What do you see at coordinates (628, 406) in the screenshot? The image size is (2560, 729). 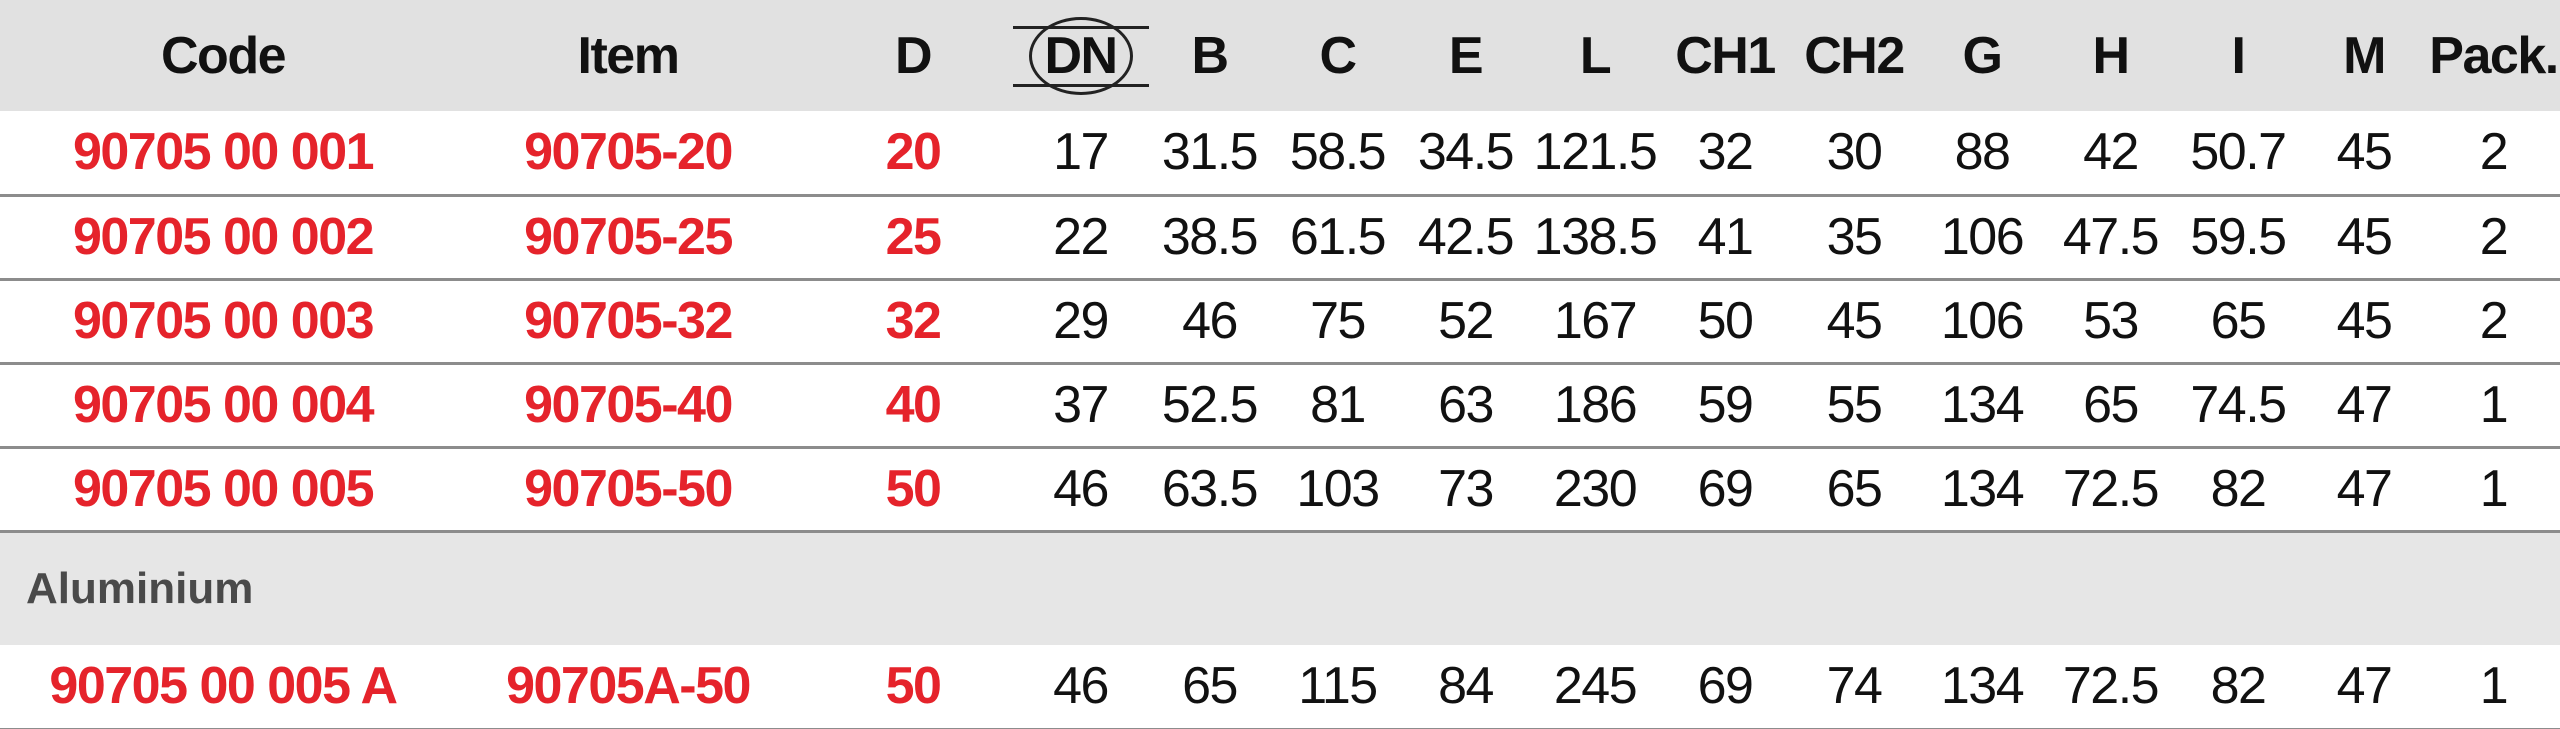 I see `code-cell: 90705-40` at bounding box center [628, 406].